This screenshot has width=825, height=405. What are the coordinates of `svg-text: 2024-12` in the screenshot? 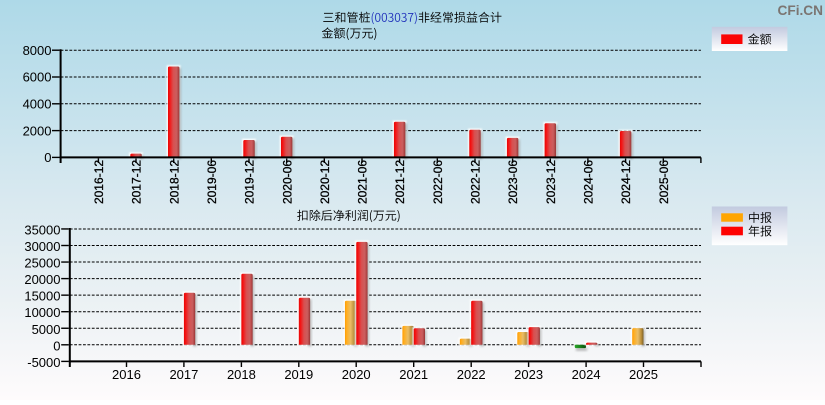 It's located at (626, 182).